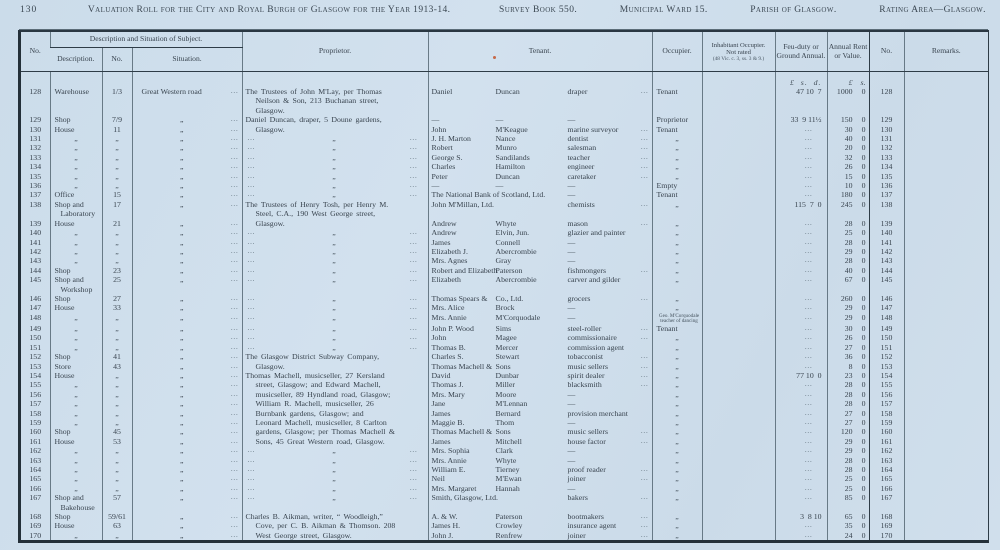 The image size is (1000, 550). What do you see at coordinates (35, 91) in the screenshot?
I see `row-number-cell: 128` at bounding box center [35, 91].